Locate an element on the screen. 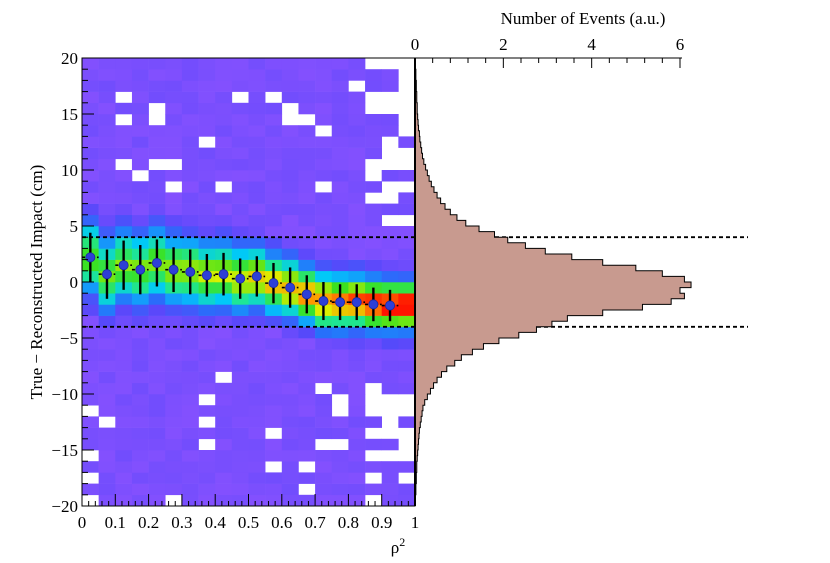 The height and width of the screenshot is (563, 830). y-tick-label: −15 is located at coordinates (64, 450).